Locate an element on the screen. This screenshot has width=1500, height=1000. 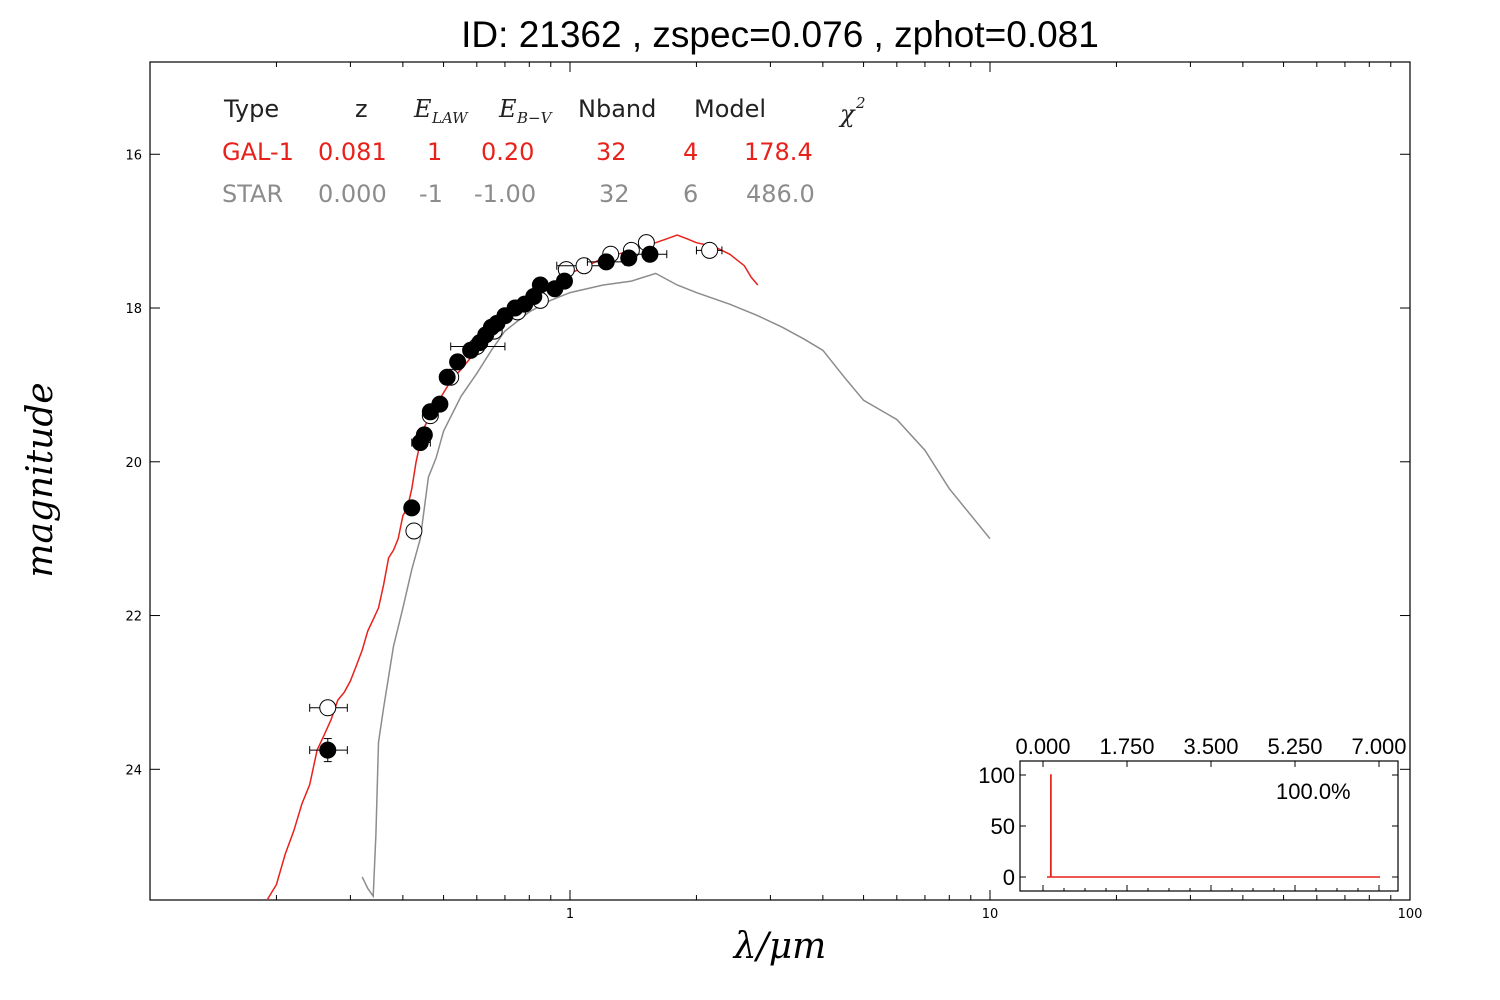
star-chi2: 486.0 is located at coordinates (780, 194).